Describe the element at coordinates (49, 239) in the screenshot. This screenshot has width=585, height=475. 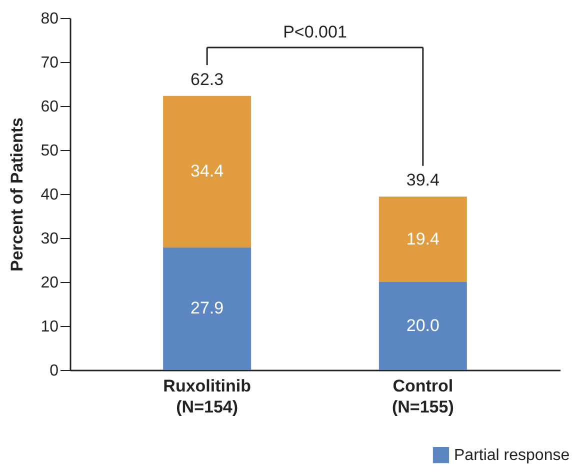
I see `y-tick-label: 30` at that location.